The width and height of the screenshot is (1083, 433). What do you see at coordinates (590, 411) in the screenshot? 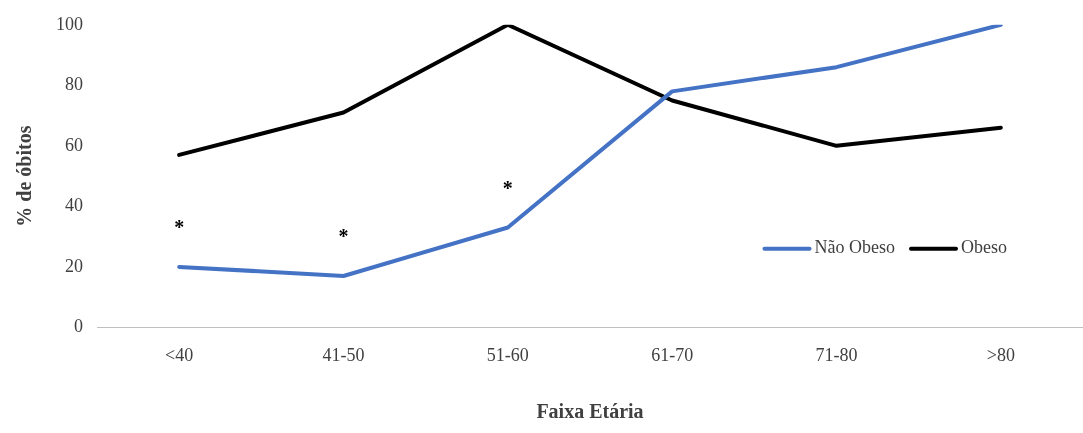
I see `x-axis-title: Faixa Etária` at bounding box center [590, 411].